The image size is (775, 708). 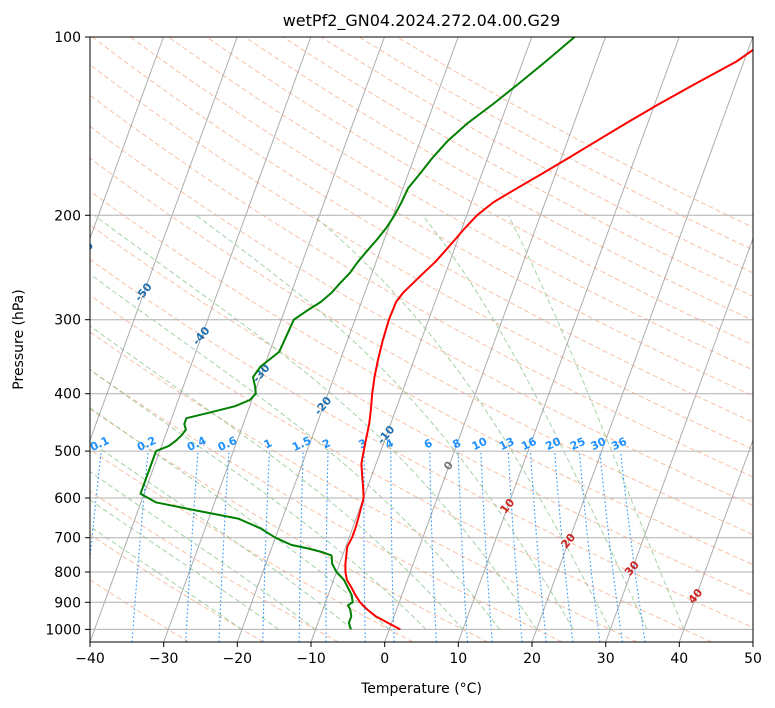 What do you see at coordinates (577, 444) in the screenshot?
I see `mixing-ratio-label: 25` at bounding box center [577, 444].